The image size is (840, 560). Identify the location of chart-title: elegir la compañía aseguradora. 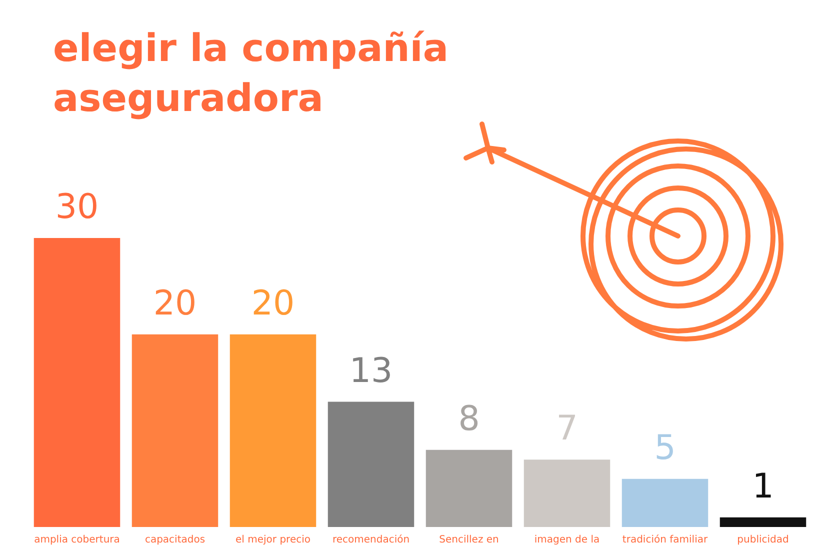
(257, 73).